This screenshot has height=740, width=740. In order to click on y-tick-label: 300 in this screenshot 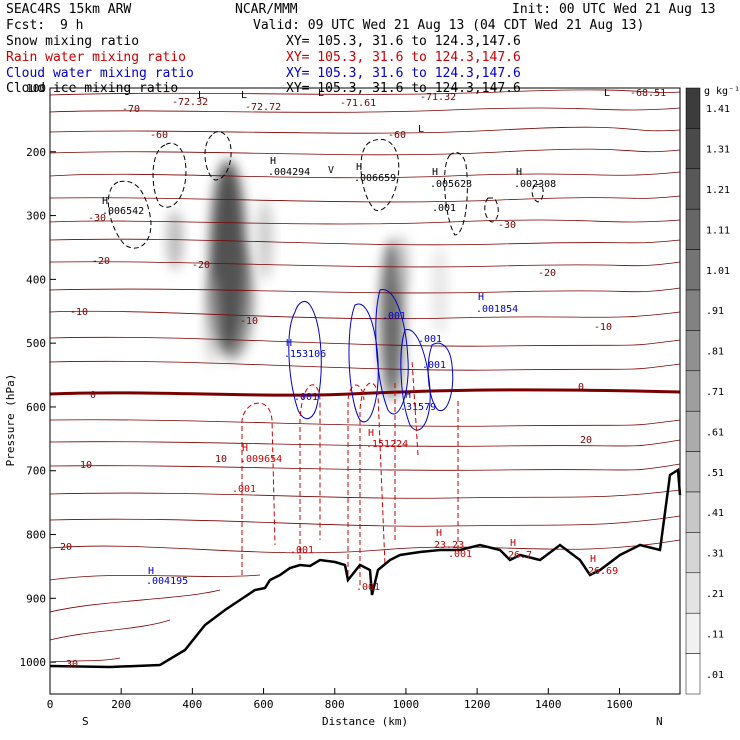, I will do `click(36, 216)`.